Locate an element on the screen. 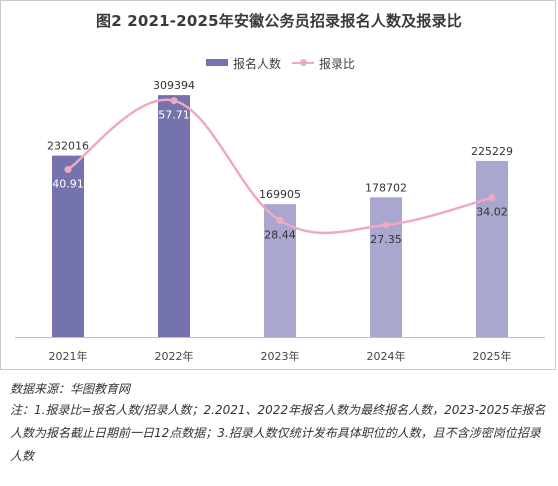  x-tick-label-4: 2025年 is located at coordinates (492, 356).